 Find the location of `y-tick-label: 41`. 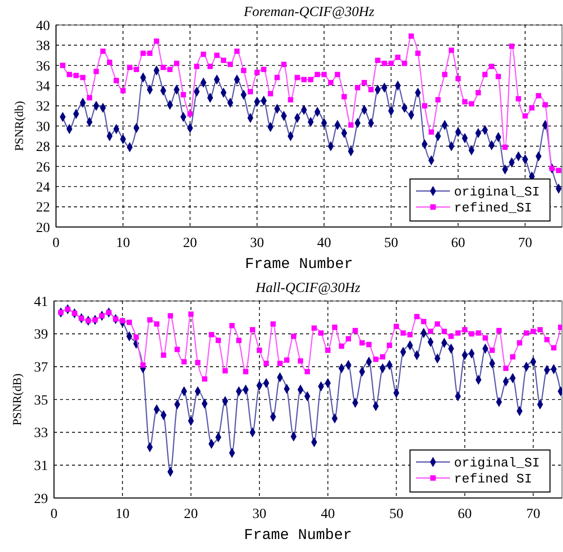

y-tick-label: 41 is located at coordinates (41, 302).